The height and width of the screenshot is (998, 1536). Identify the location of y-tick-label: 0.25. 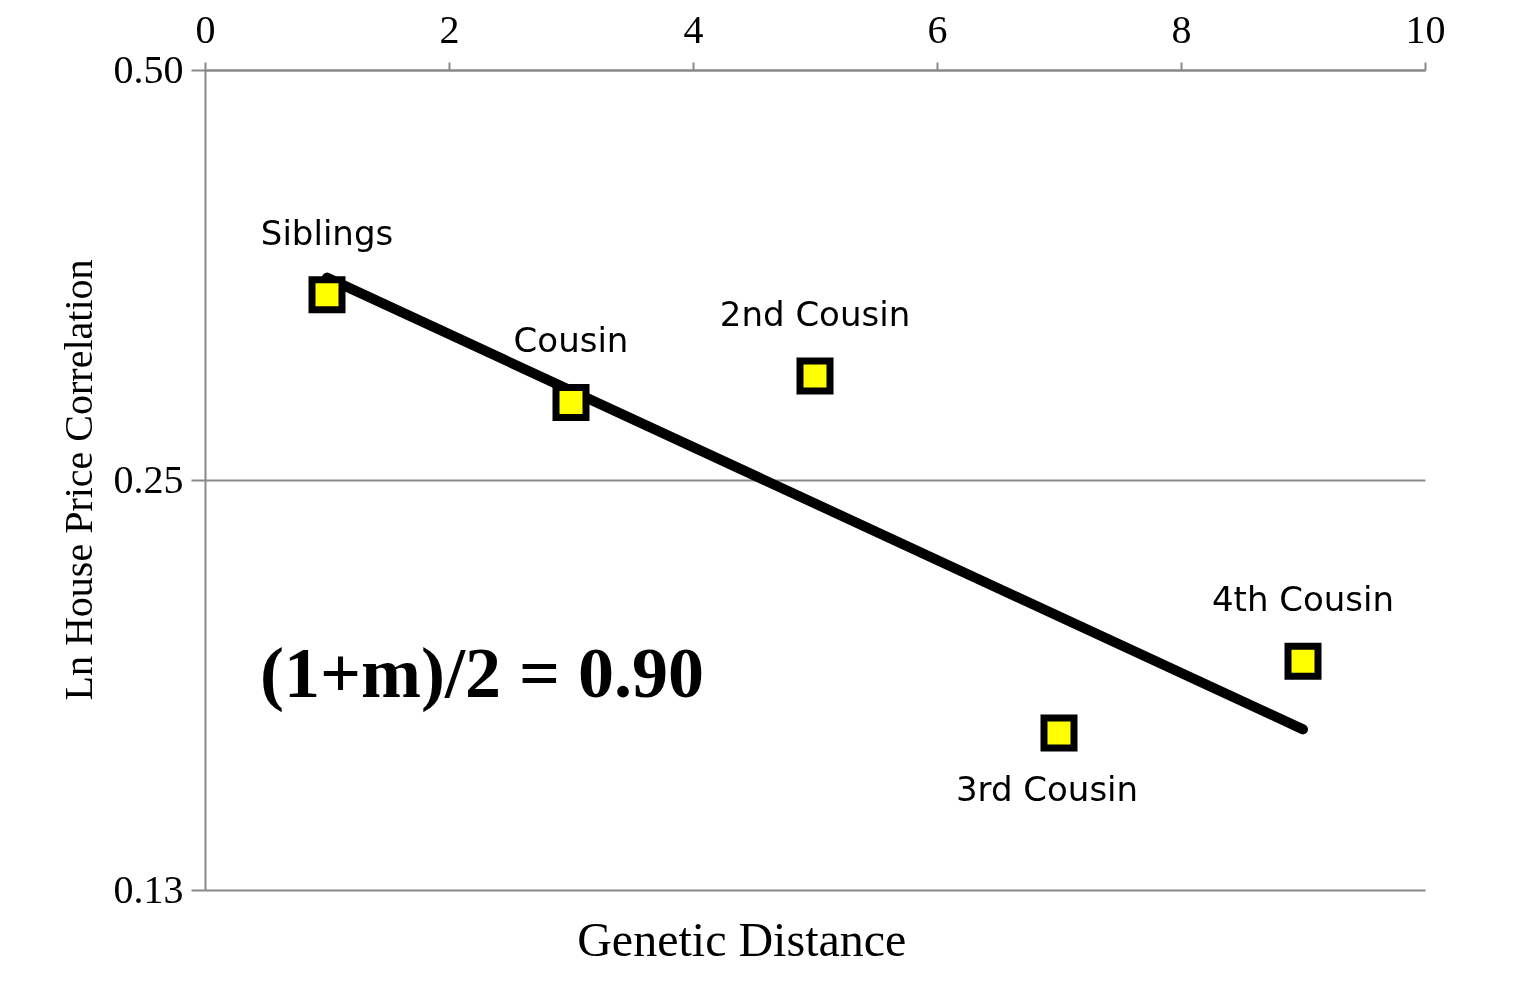
(148, 479).